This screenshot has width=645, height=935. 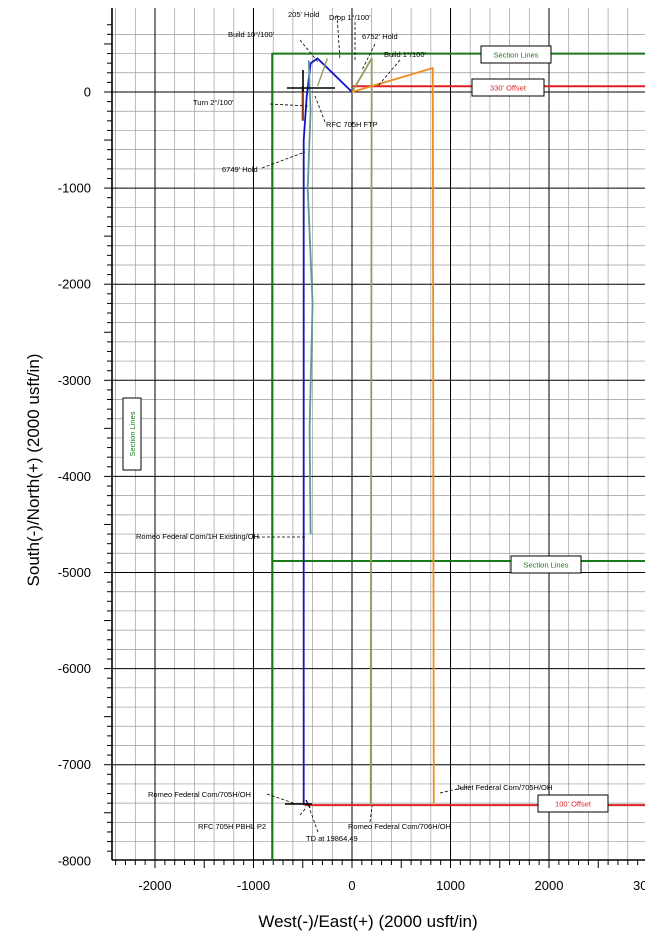 I want to click on annotation: Build 10°/100', so click(x=251, y=34).